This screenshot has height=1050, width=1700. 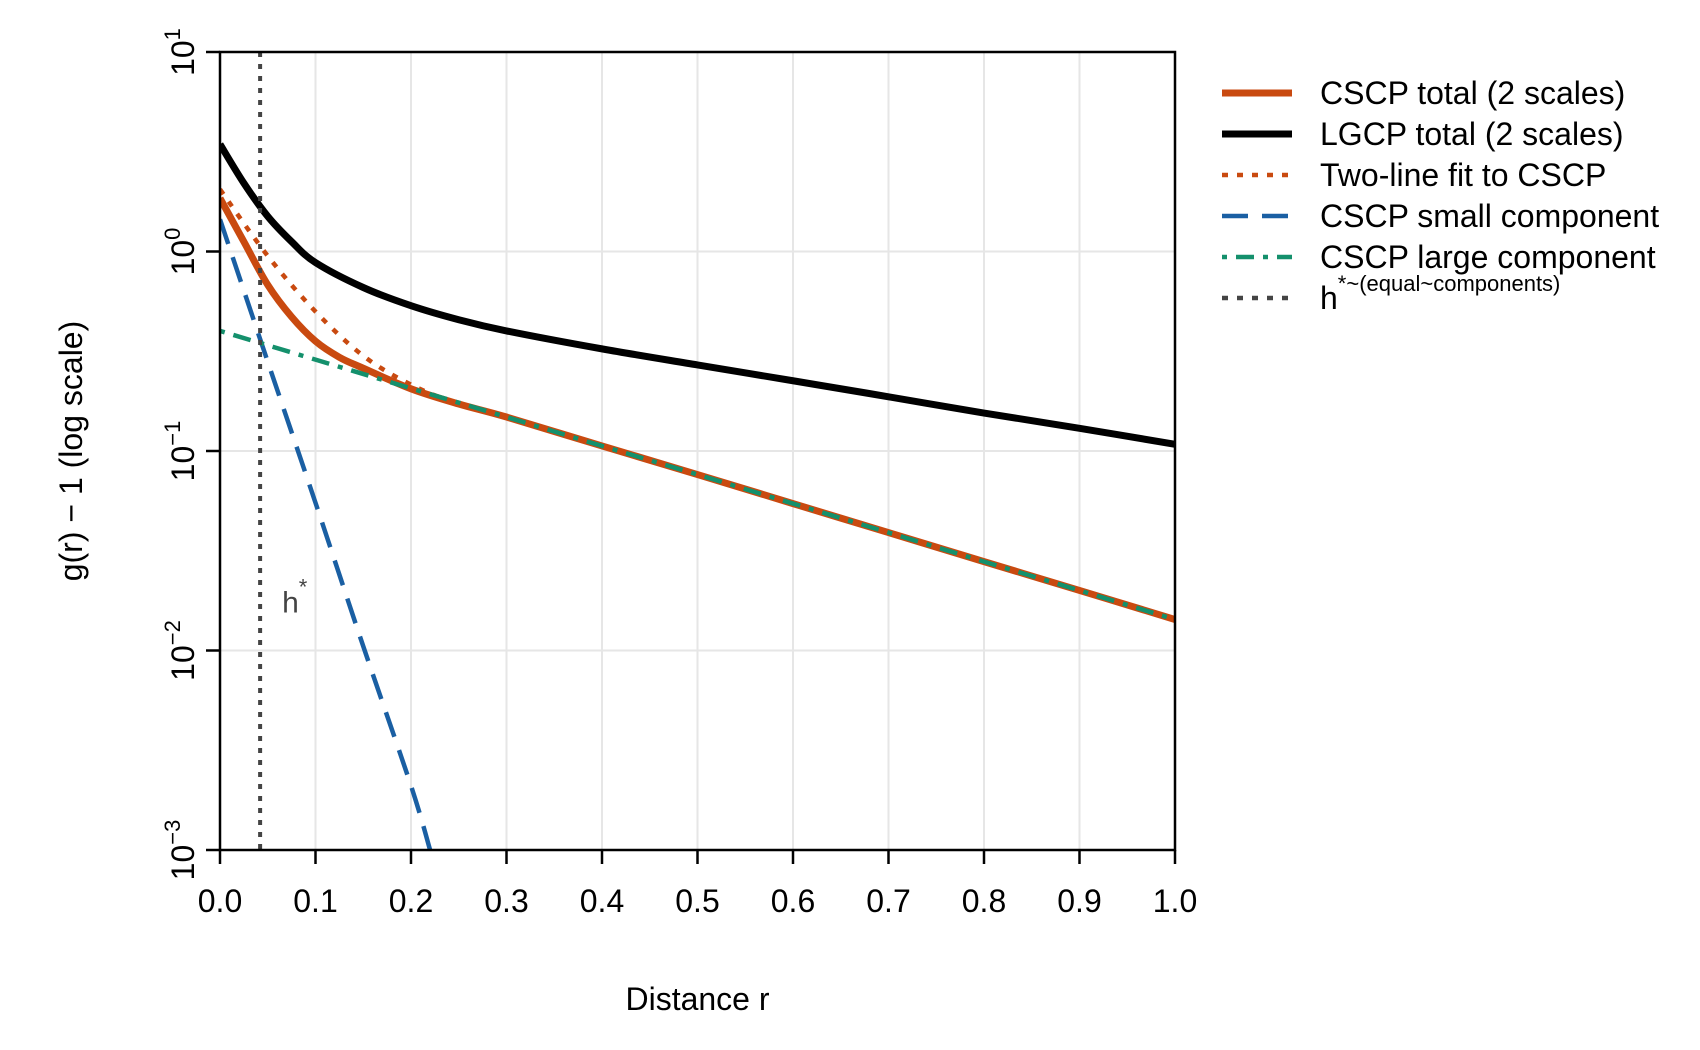 I want to click on annotations: h*, so click(x=295, y=597).